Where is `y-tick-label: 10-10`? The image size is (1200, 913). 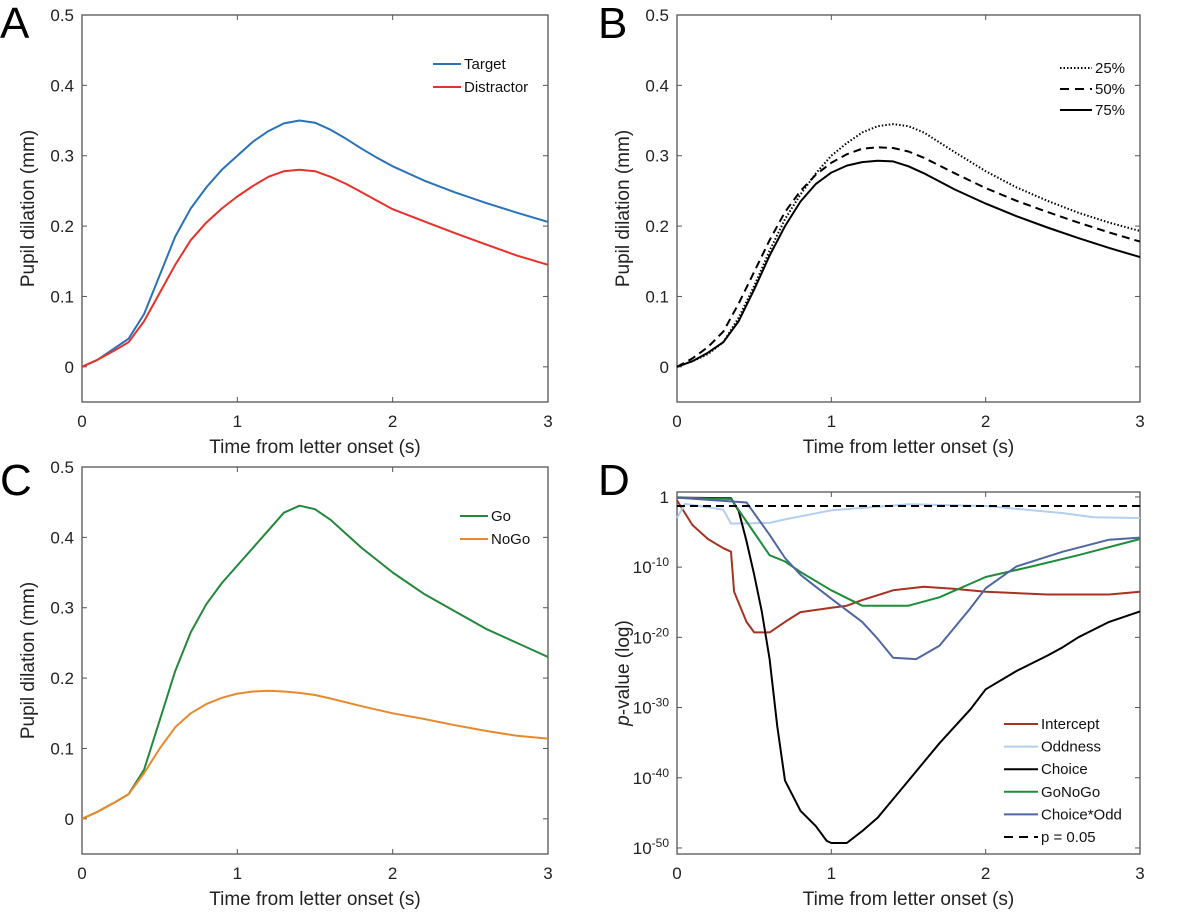 y-tick-label: 10-10 is located at coordinates (651, 566).